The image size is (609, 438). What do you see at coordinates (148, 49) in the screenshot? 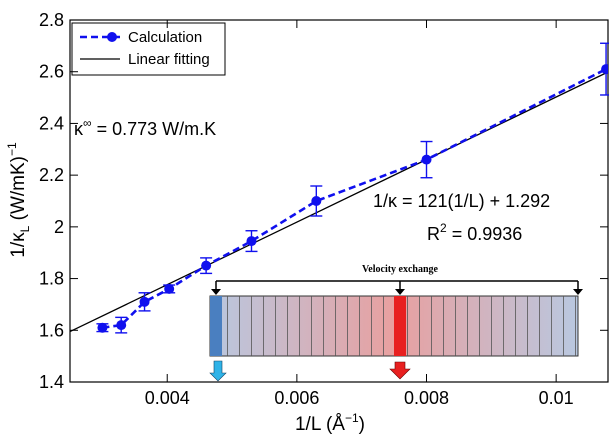
I see `legend-box` at bounding box center [148, 49].